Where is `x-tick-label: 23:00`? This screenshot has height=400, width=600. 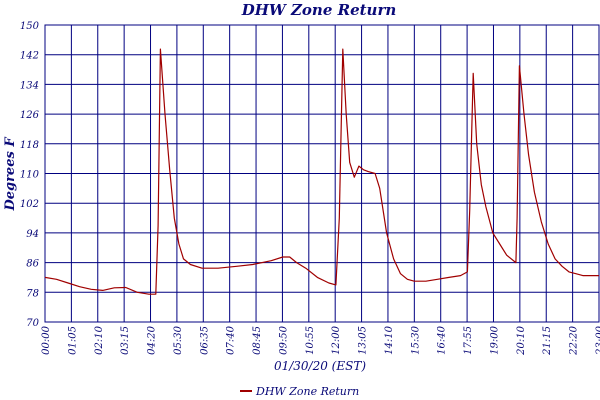
x-tick-label: 23:00 is located at coordinates (597, 340).